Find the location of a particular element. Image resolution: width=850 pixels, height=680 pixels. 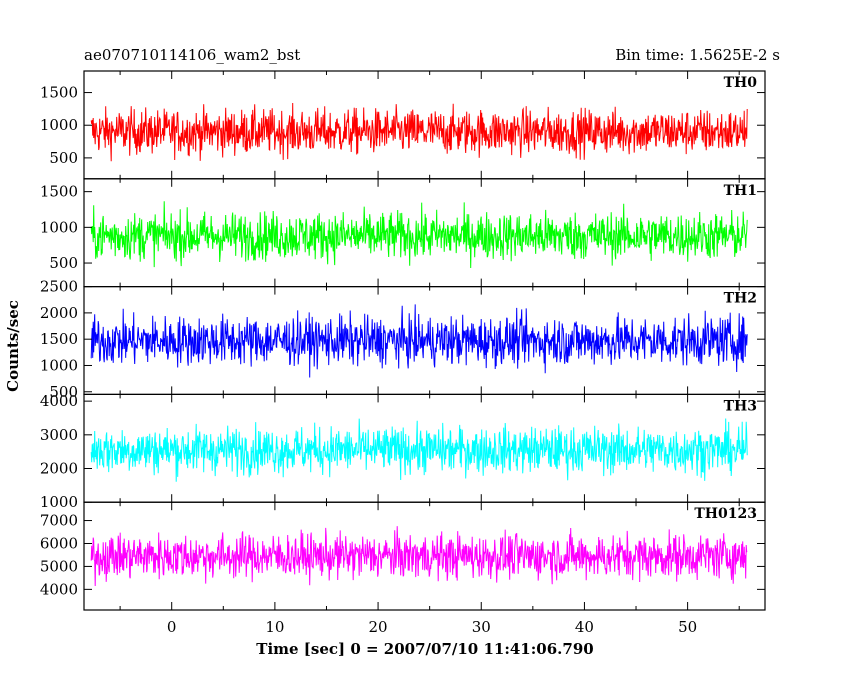

x-tick-label: 30 is located at coordinates (481, 627).